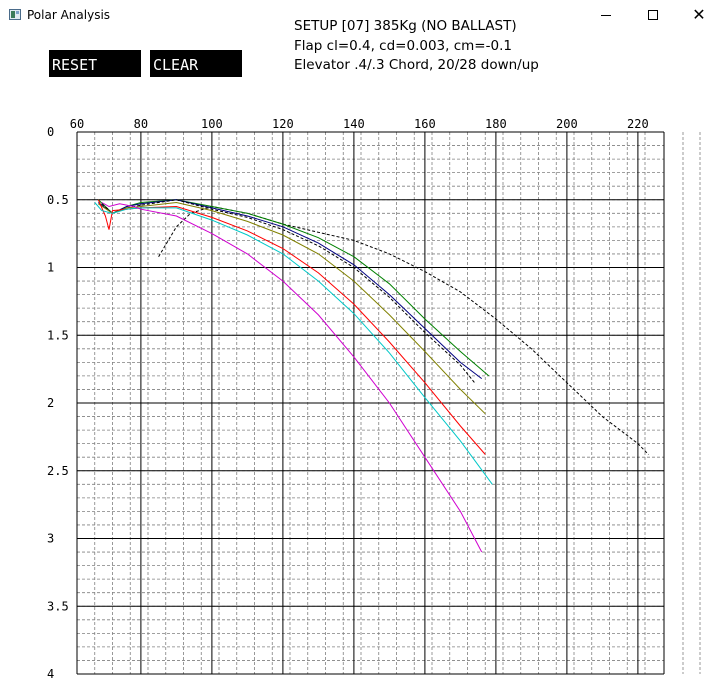 The image size is (722, 694). Describe the element at coordinates (141, 124) in the screenshot. I see `x-tick-label: 80` at that location.